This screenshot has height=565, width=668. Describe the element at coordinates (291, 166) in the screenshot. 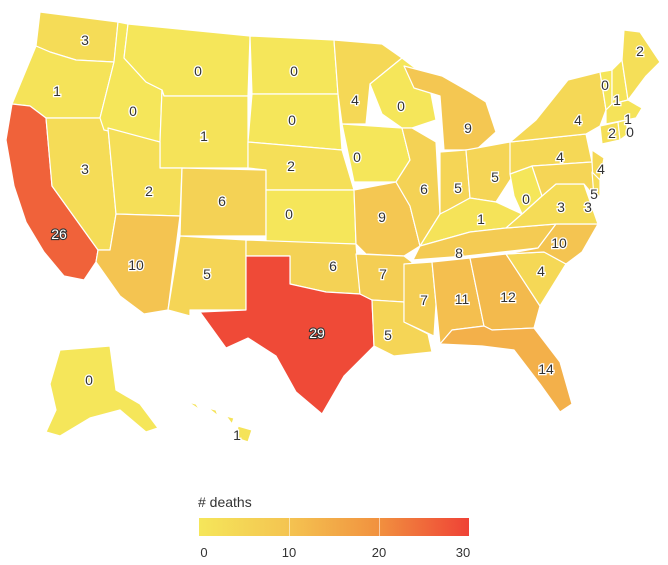

I see `state-value-ne: 2` at that location.